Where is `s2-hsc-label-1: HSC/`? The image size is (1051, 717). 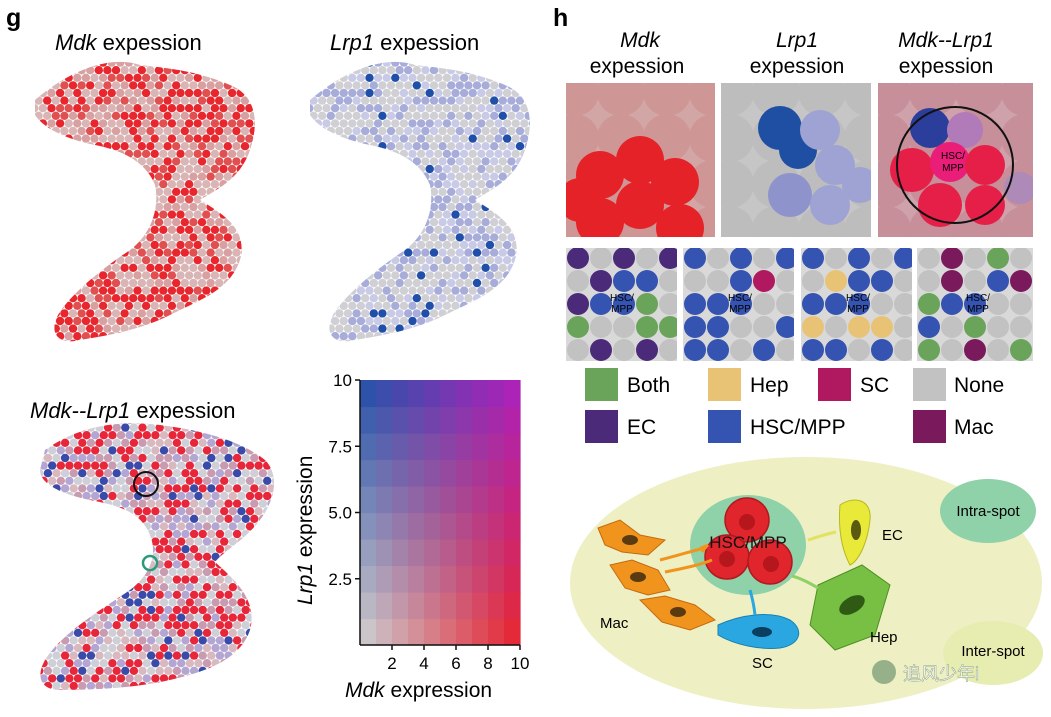
s2-hsc-label-1: HSC/ is located at coordinates (740, 298).